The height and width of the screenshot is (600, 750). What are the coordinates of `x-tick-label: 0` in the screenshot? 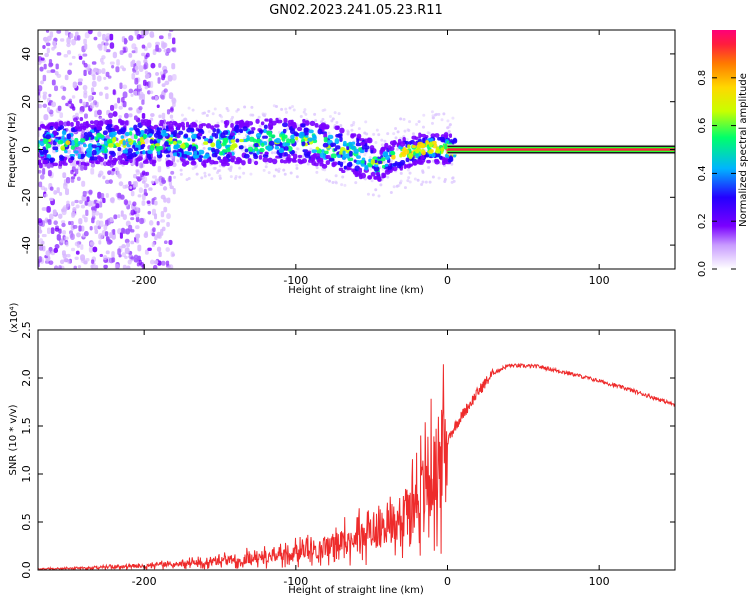 It's located at (447, 581).